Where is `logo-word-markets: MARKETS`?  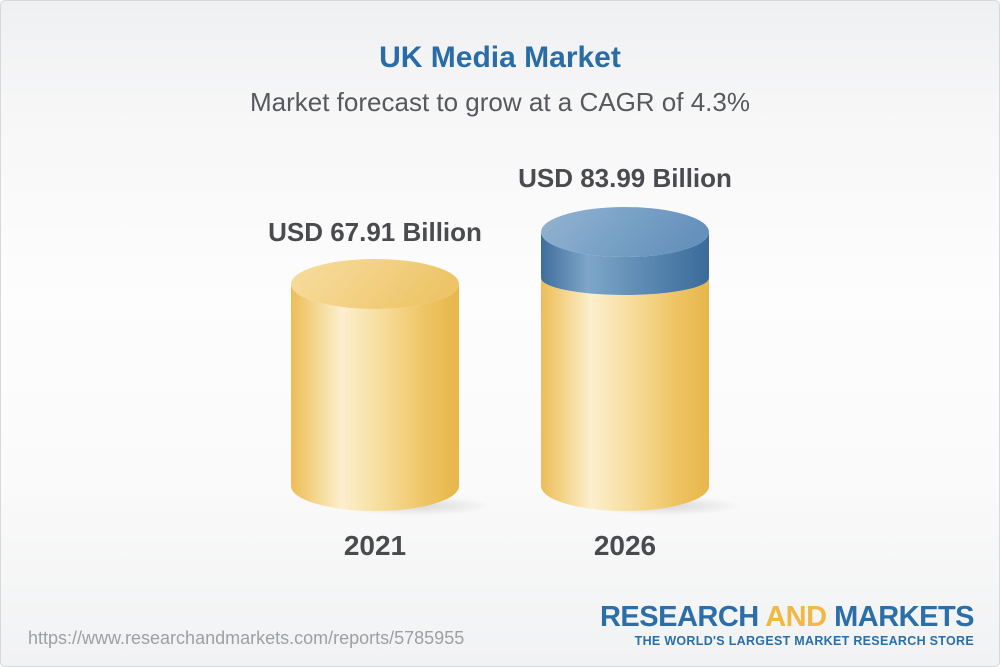
logo-word-markets: MARKETS is located at coordinates (904, 617).